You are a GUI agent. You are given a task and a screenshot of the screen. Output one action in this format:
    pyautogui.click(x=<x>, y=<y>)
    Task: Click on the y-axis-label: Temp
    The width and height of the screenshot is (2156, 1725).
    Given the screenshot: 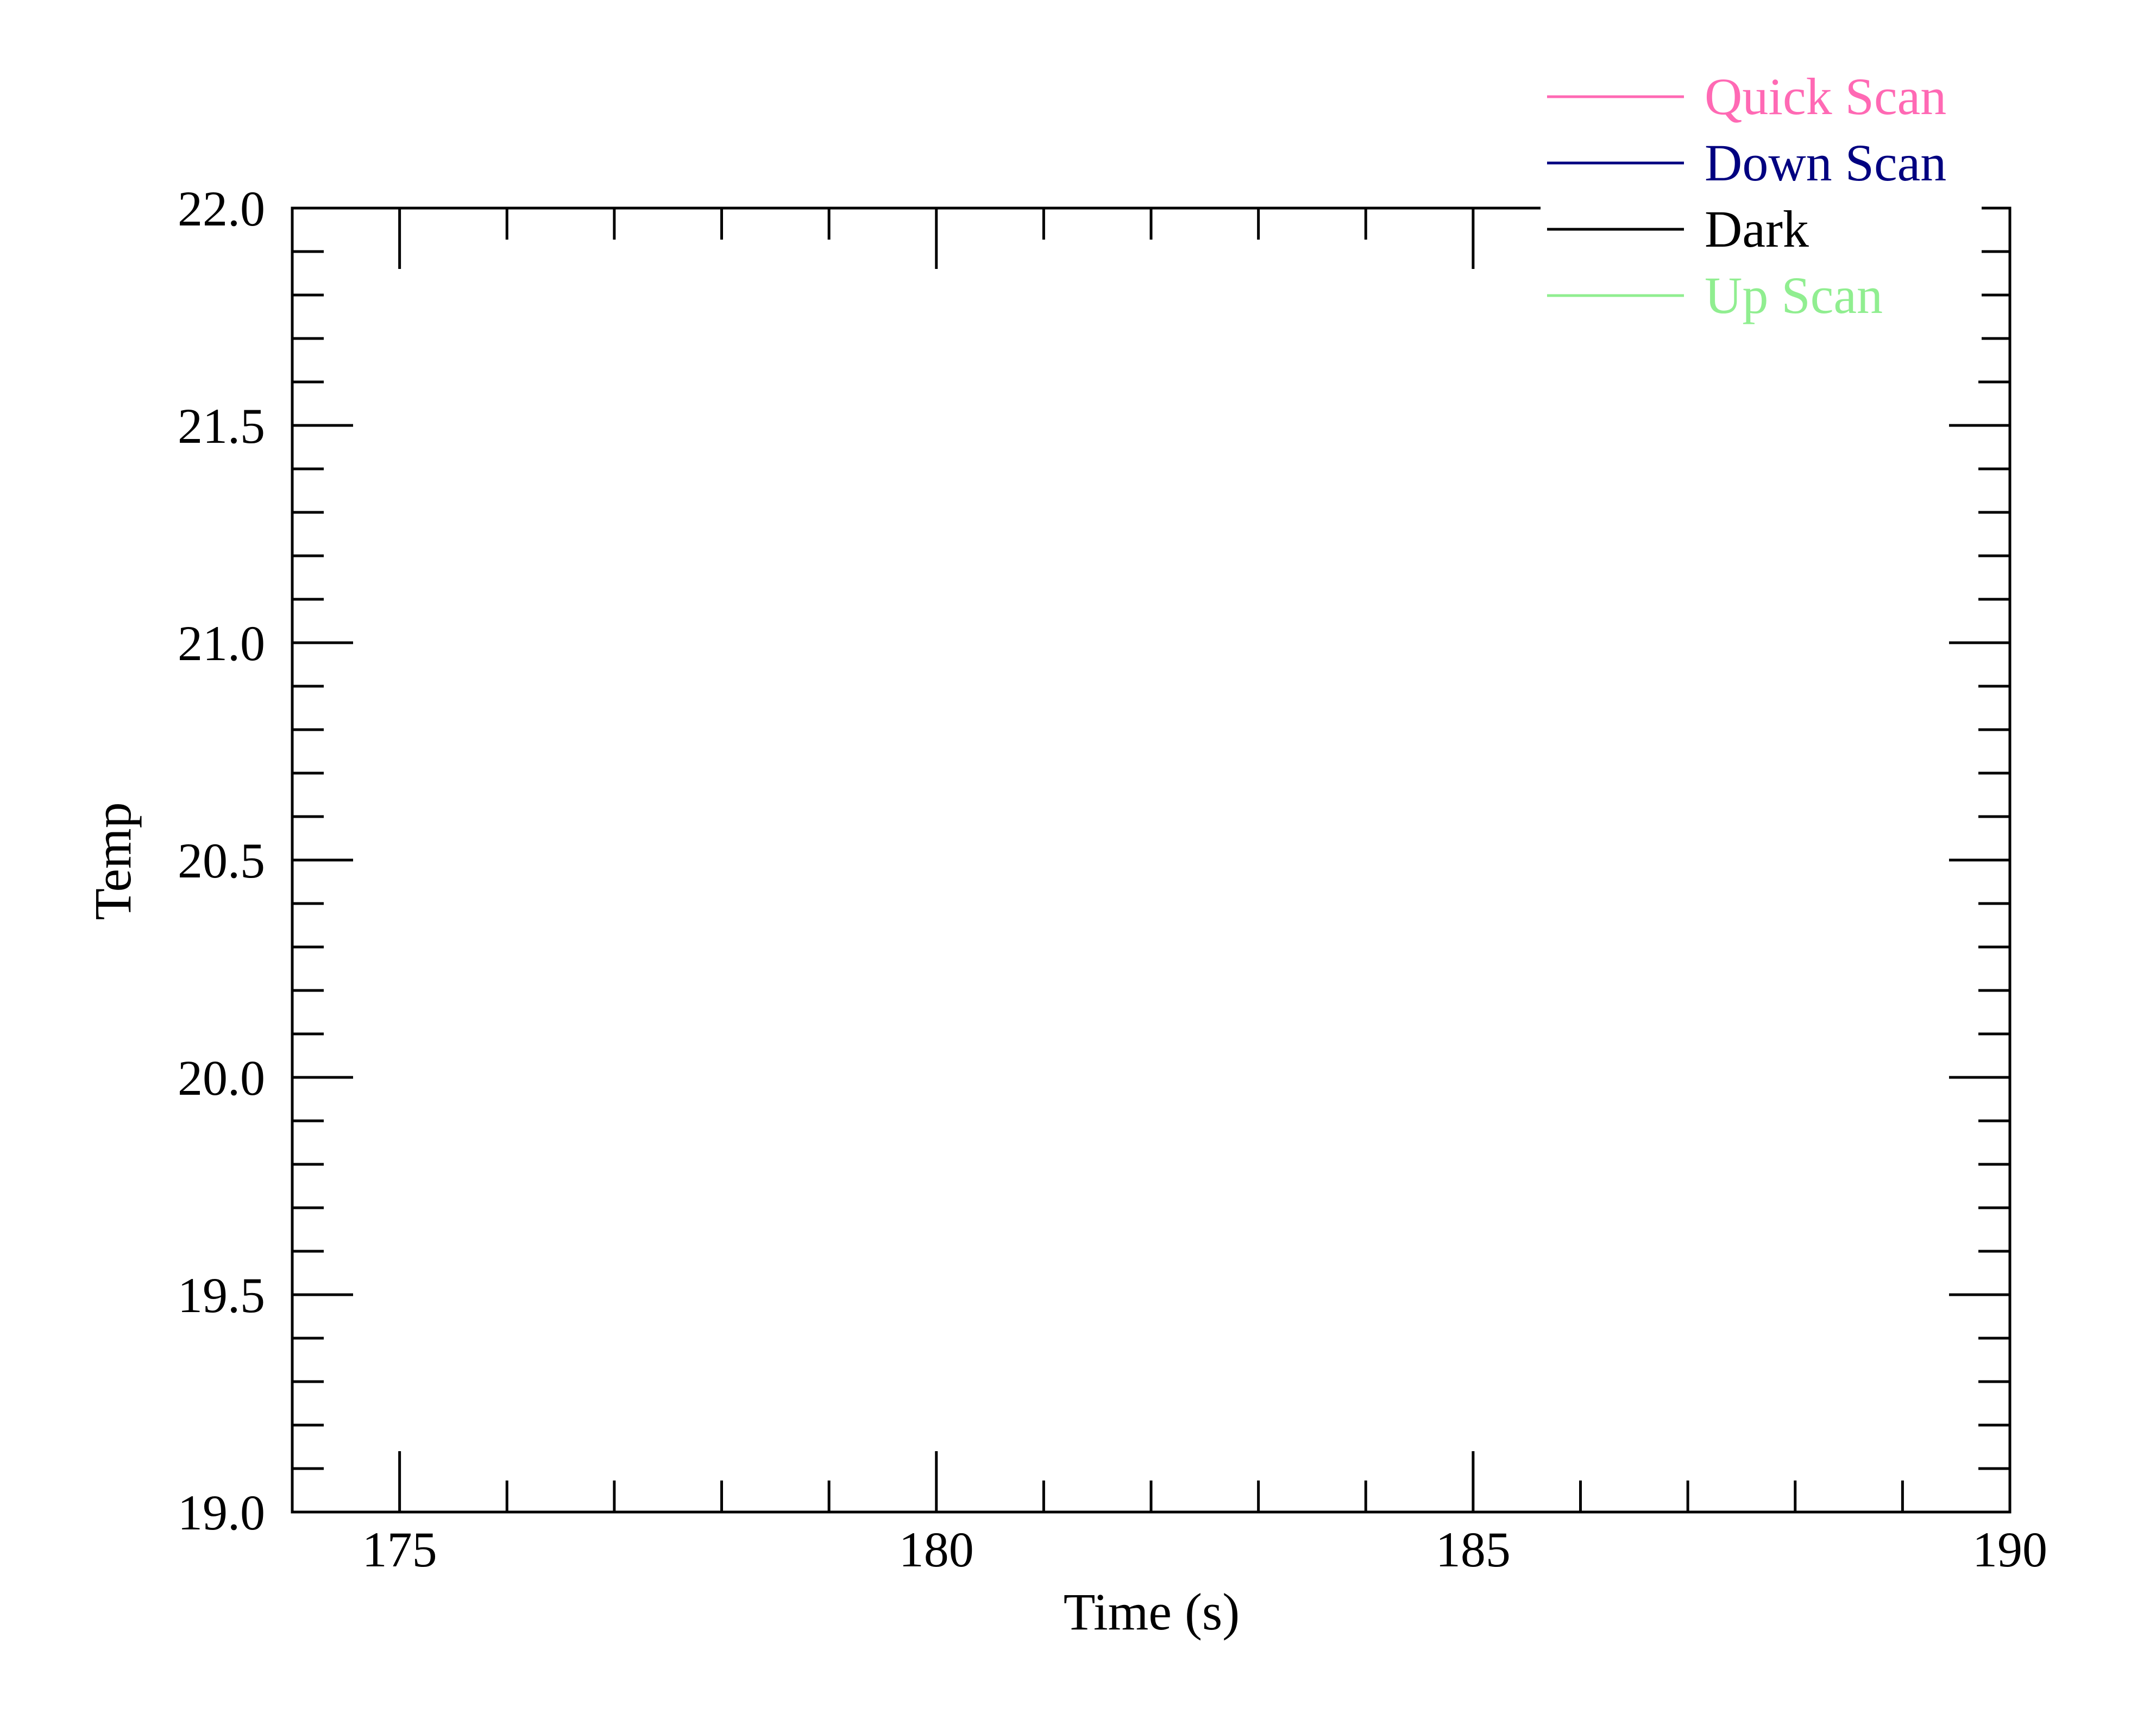 What is the action you would take?
    pyautogui.click(x=113, y=861)
    